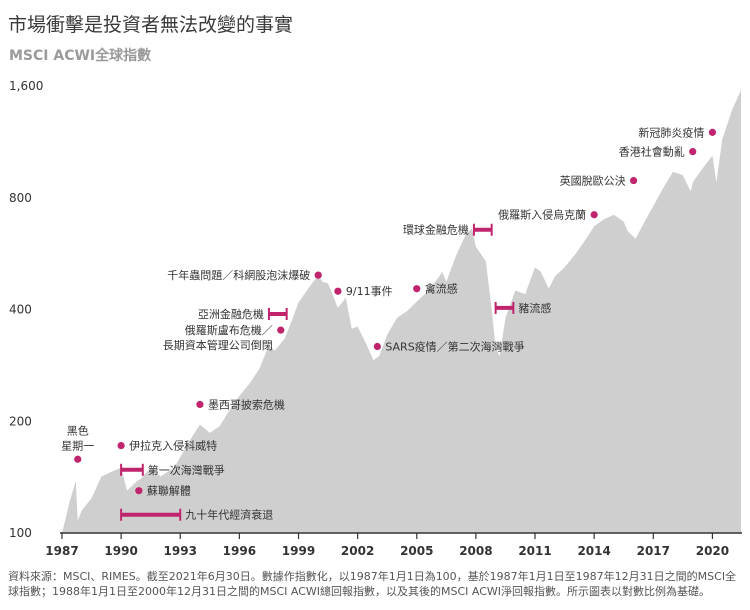  I want to click on event-label: 千年蟲問題／科網股泡沫爆破, so click(238, 275).